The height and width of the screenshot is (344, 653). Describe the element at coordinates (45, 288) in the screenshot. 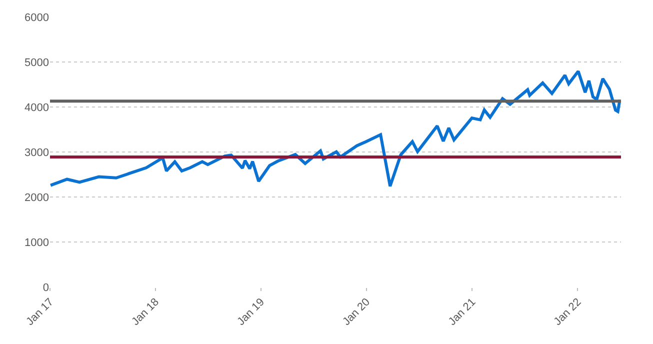

I see `y-tick-label: 0` at that location.